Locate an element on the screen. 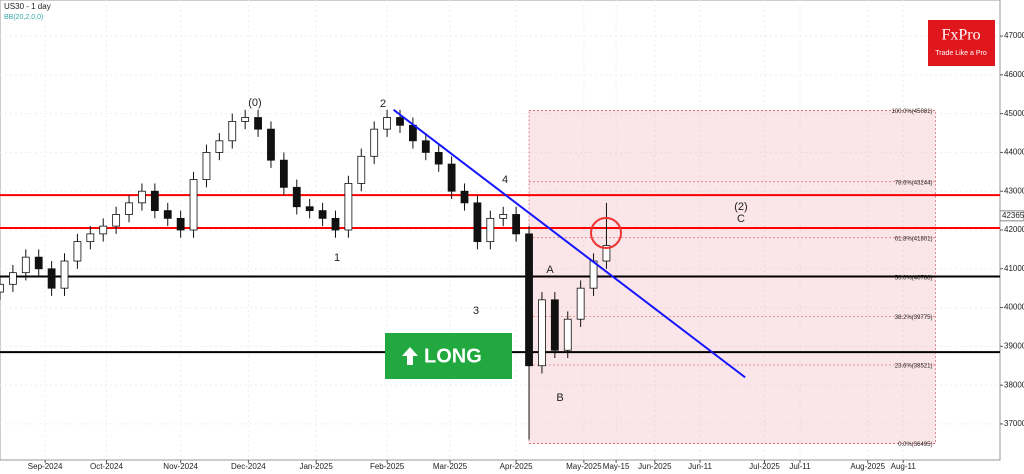  wave-label: 3 is located at coordinates (476, 311).